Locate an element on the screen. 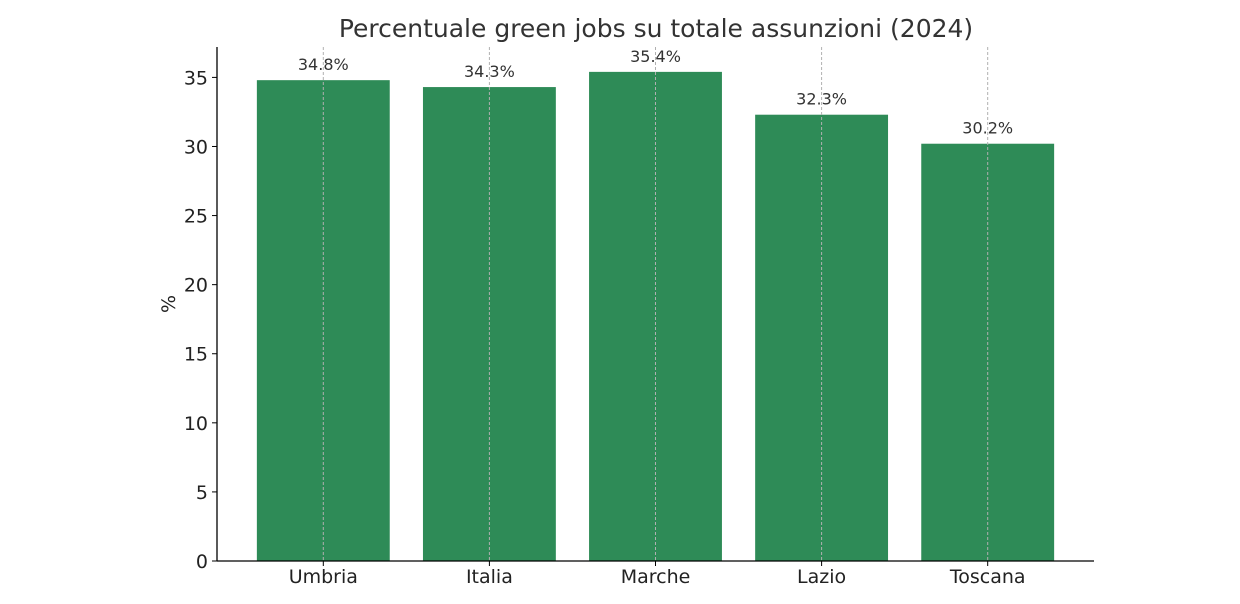 The image size is (1240, 604). x-tick-label: Toscana is located at coordinates (987, 577).